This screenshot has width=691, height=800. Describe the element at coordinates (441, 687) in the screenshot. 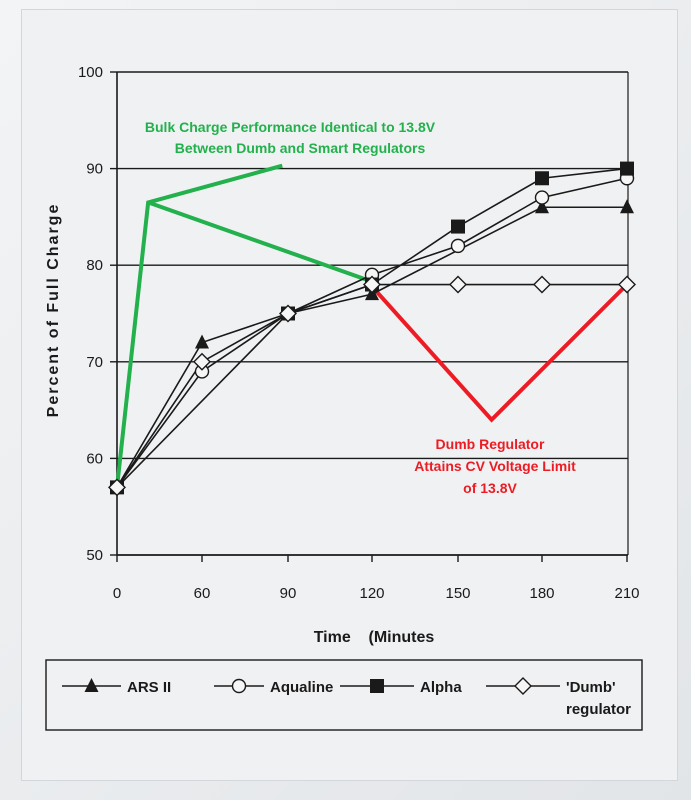

I see `legend-label-2: Alpha` at that location.